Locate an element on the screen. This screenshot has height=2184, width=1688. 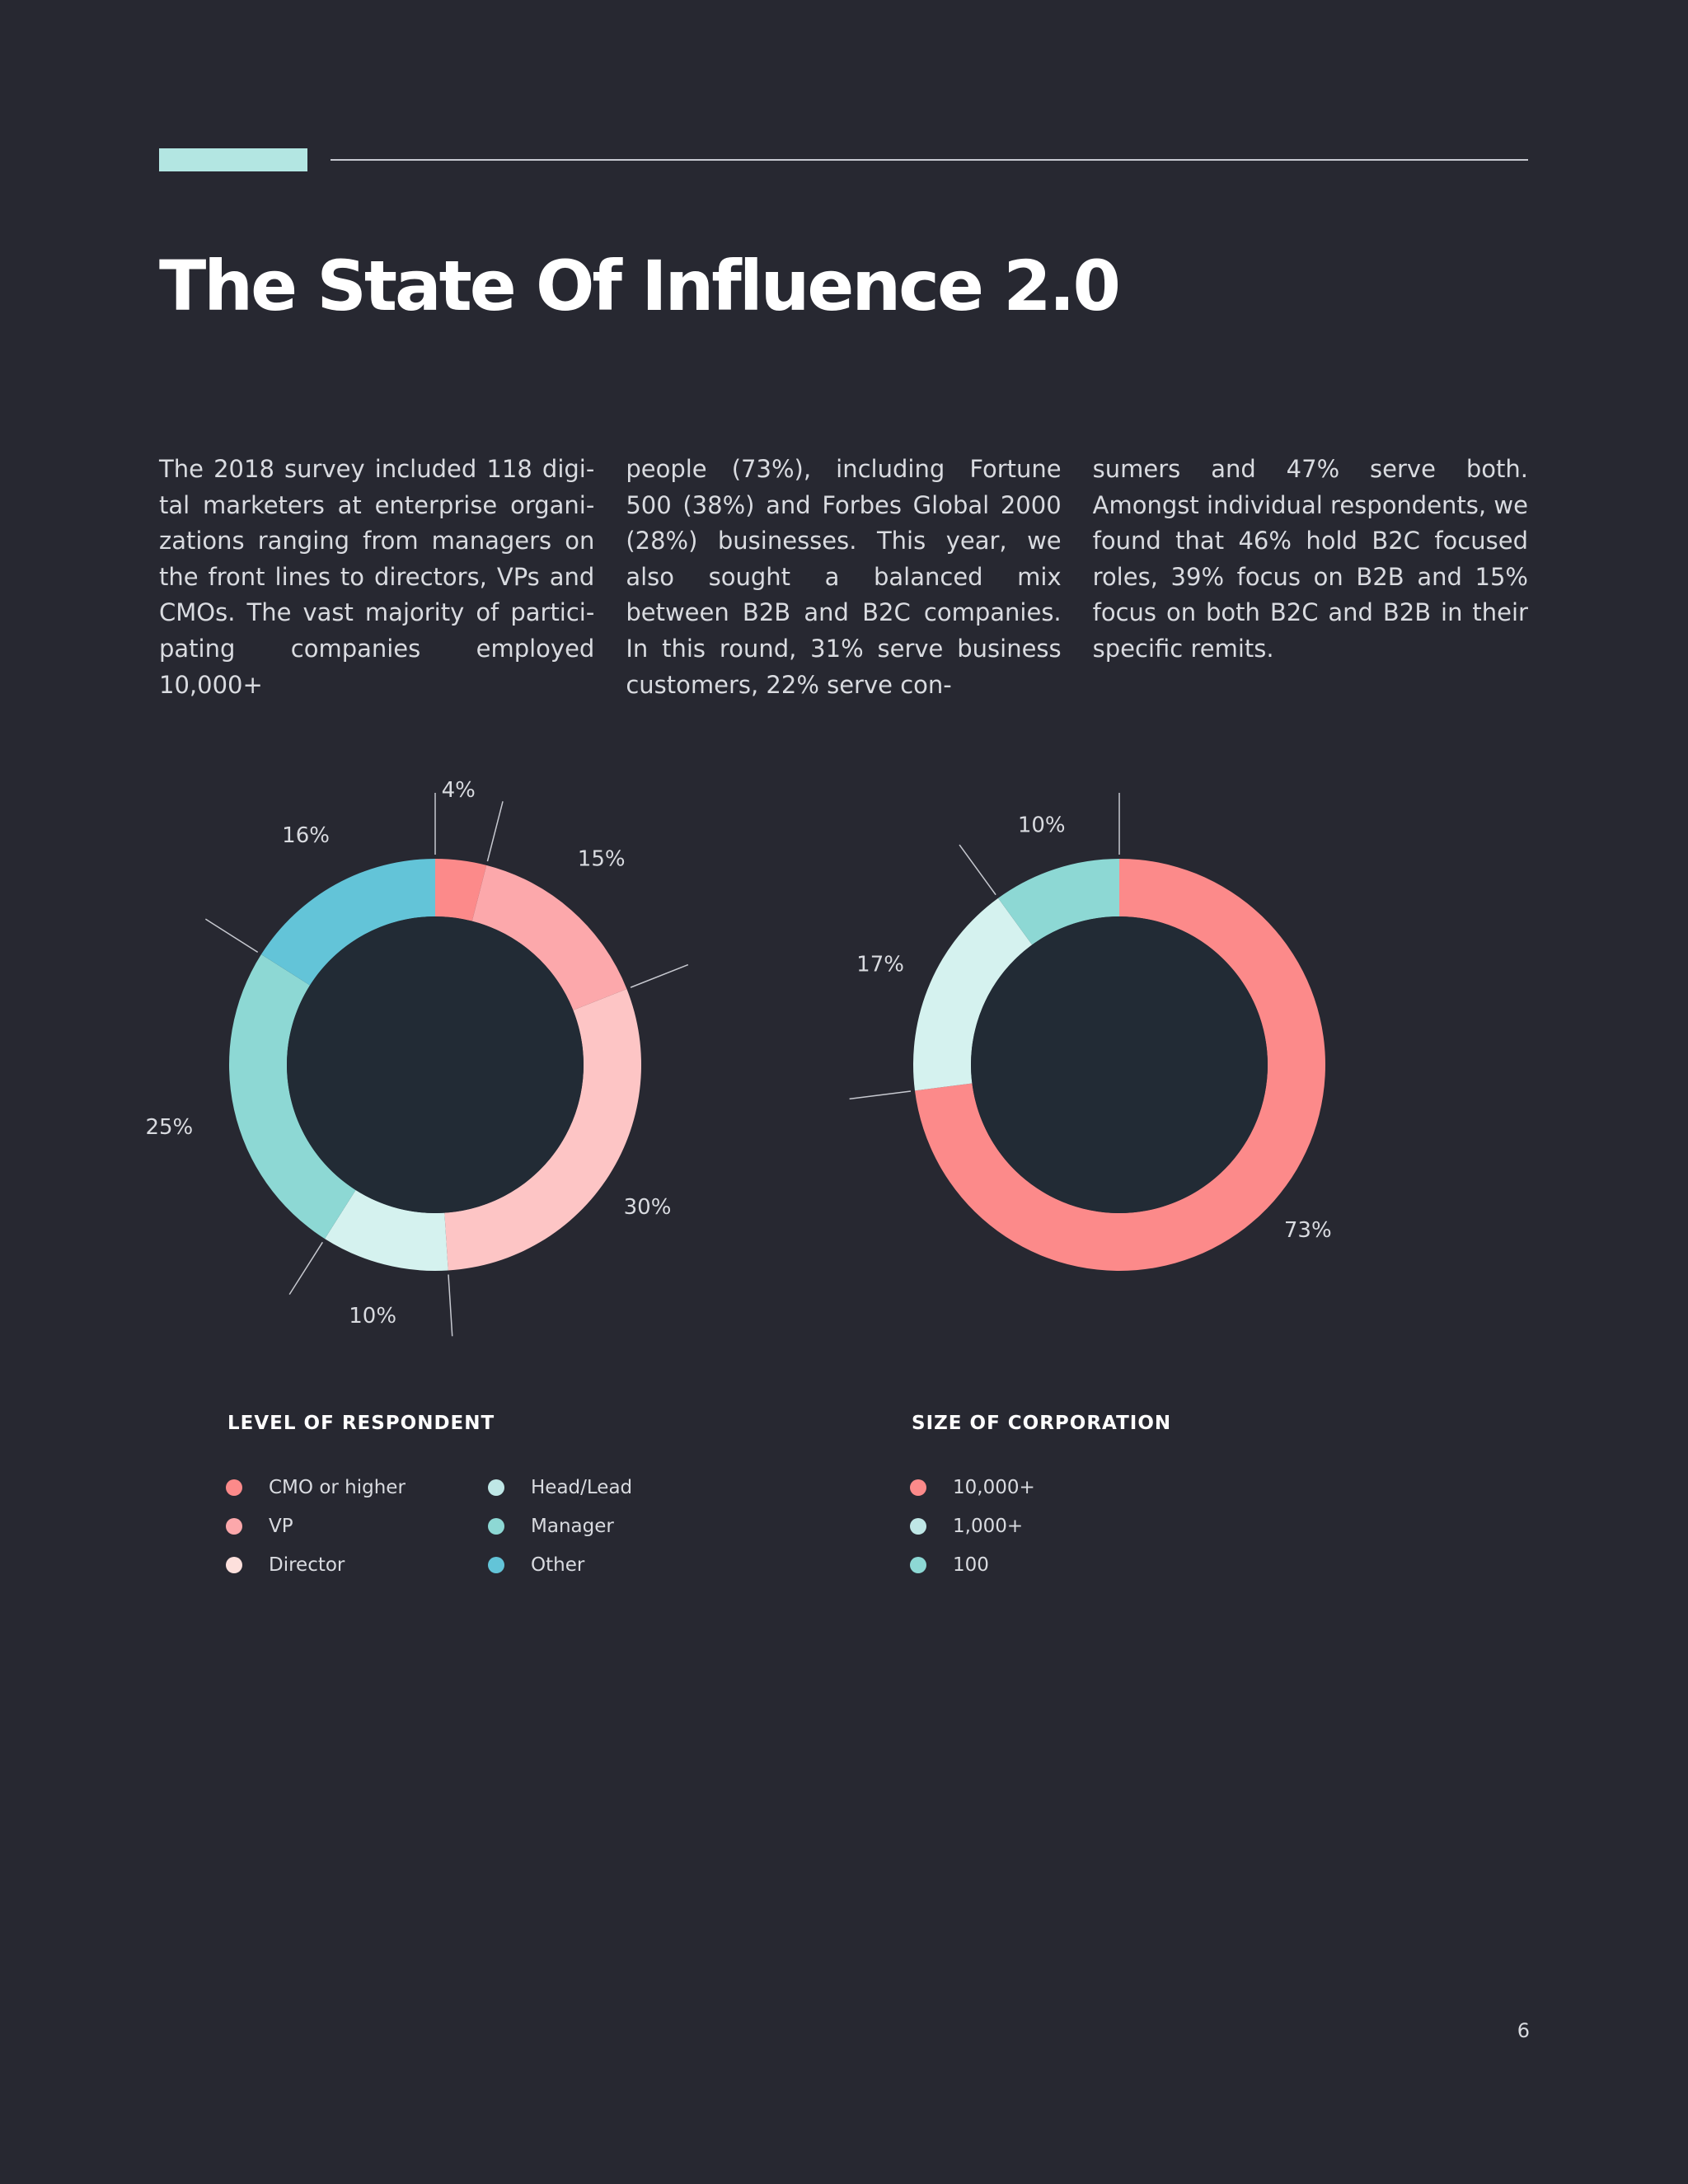
legend-title-size-of-corporation: SIZE OF CORPORATION is located at coordinates (1042, 1423).